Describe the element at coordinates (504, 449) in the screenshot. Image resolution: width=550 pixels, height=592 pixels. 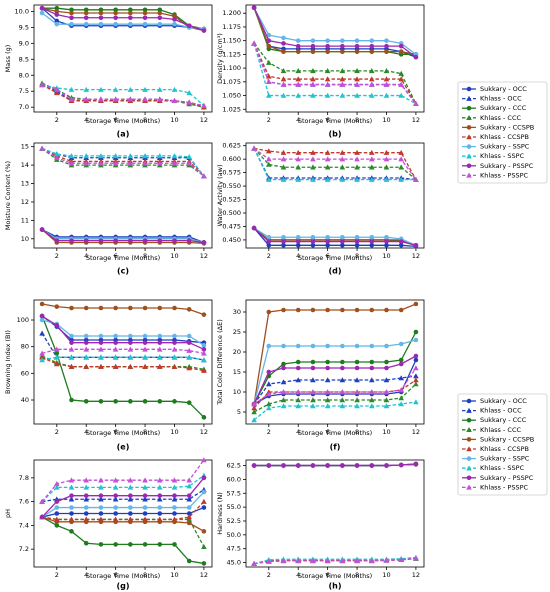
I see `legend-label: Khlass - CCSPB` at that location.